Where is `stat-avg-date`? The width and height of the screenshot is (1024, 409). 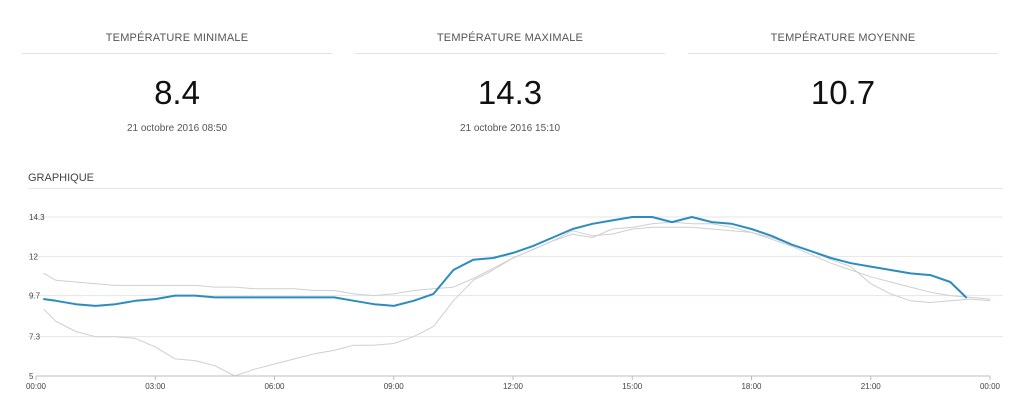
stat-avg-date is located at coordinates (843, 129).